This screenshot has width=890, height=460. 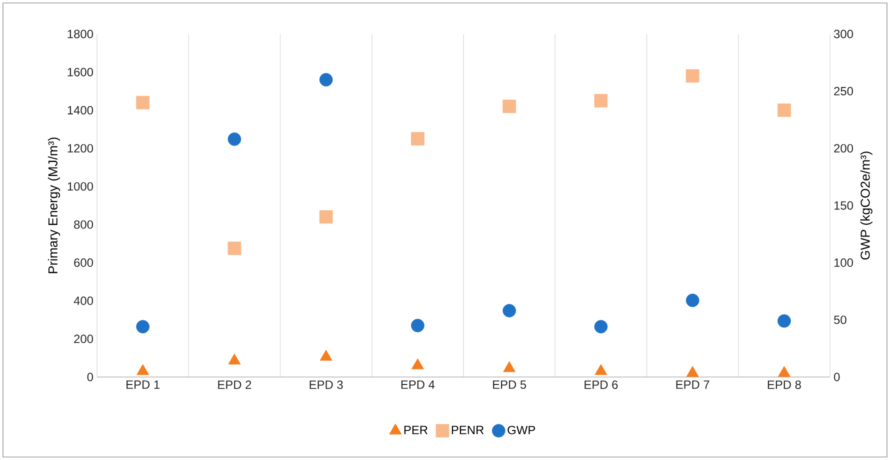 What do you see at coordinates (866, 206) in the screenshot?
I see `y2-axis-title: GWP (kgCO2e/m³)` at bounding box center [866, 206].